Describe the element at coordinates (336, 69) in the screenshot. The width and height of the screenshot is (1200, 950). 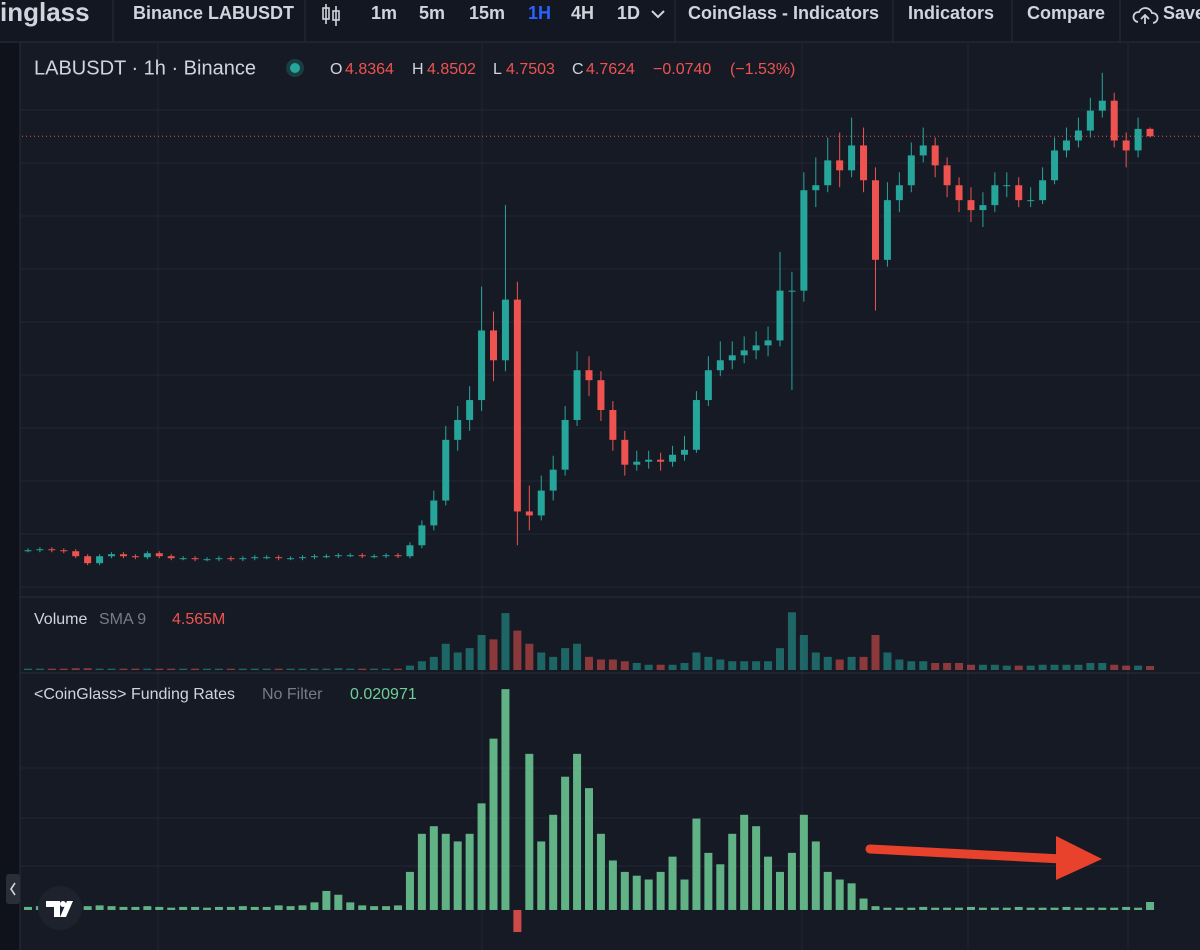
I see `ohlc-letter: O` at that location.